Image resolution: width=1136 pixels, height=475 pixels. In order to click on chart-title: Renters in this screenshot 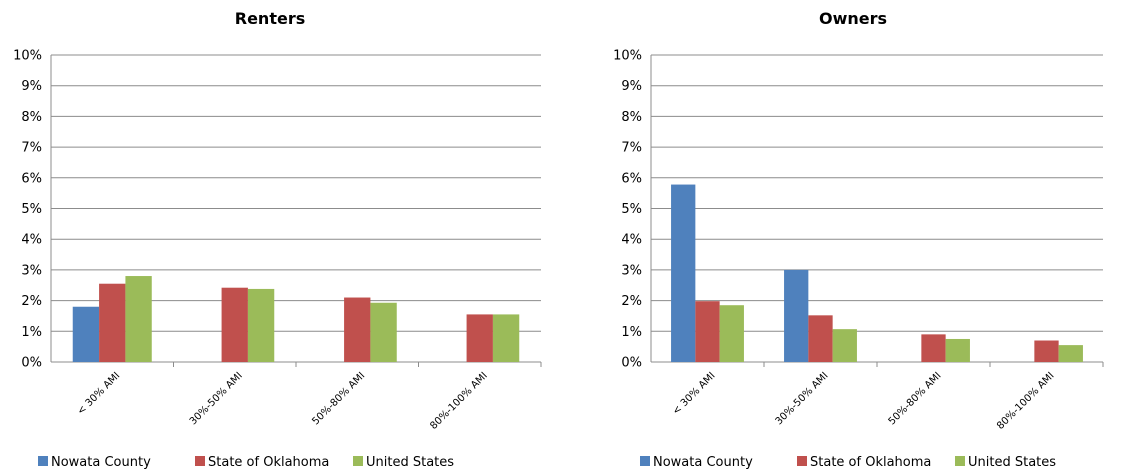, I will do `click(270, 18)`.